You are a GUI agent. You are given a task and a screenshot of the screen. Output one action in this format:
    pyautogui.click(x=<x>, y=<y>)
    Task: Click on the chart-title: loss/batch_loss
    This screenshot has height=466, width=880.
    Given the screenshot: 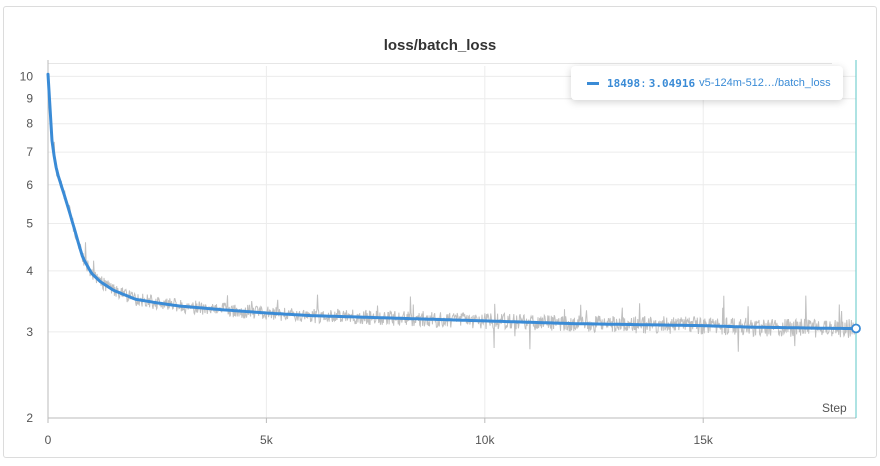 What is the action you would take?
    pyautogui.click(x=440, y=45)
    